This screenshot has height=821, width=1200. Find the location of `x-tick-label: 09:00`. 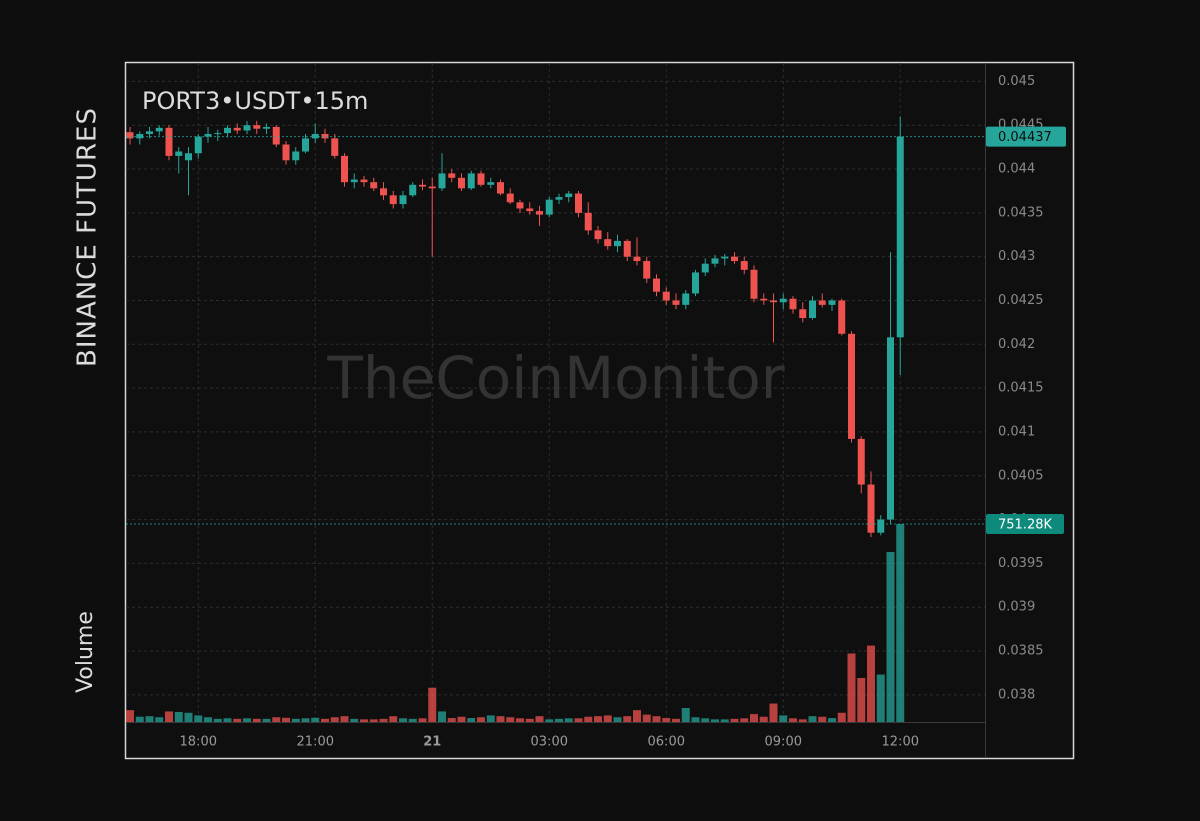

x-tick-label: 09:00 is located at coordinates (783, 742).